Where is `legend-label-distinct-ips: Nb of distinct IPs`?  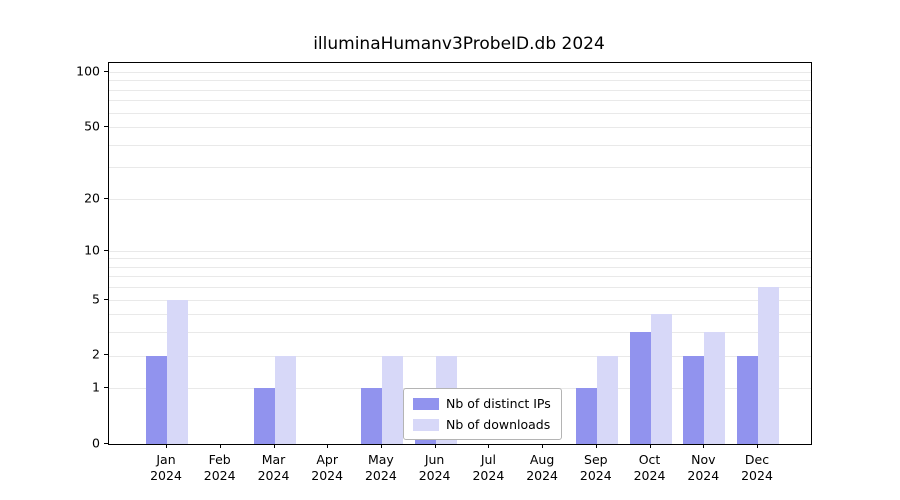 legend-label-distinct-ips: Nb of distinct IPs is located at coordinates (498, 403).